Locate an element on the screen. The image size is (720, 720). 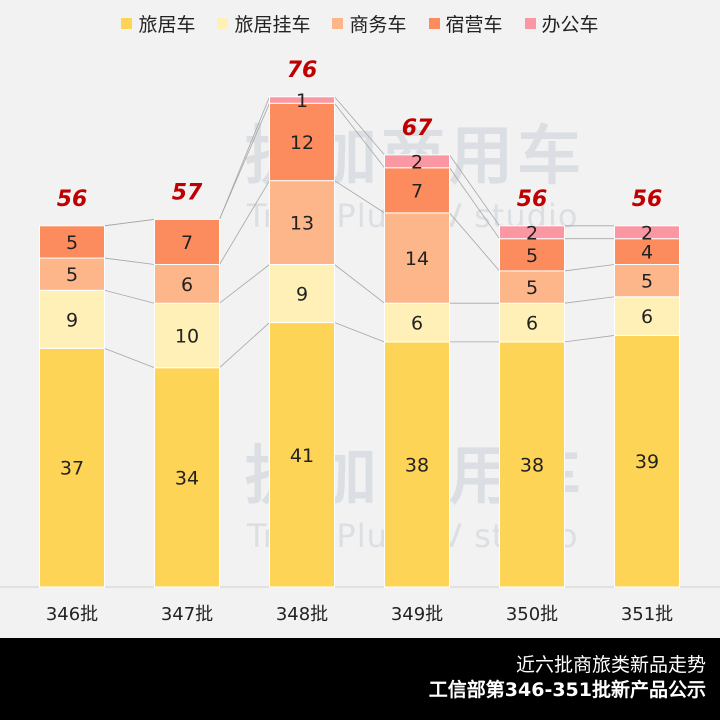
legend-item: 旅居车 is located at coordinates (158, 23).